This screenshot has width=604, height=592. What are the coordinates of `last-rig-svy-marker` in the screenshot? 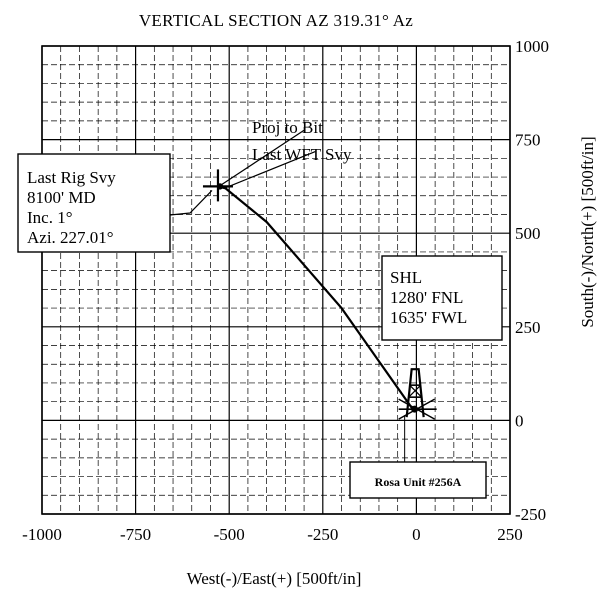 It's located at (217, 185).